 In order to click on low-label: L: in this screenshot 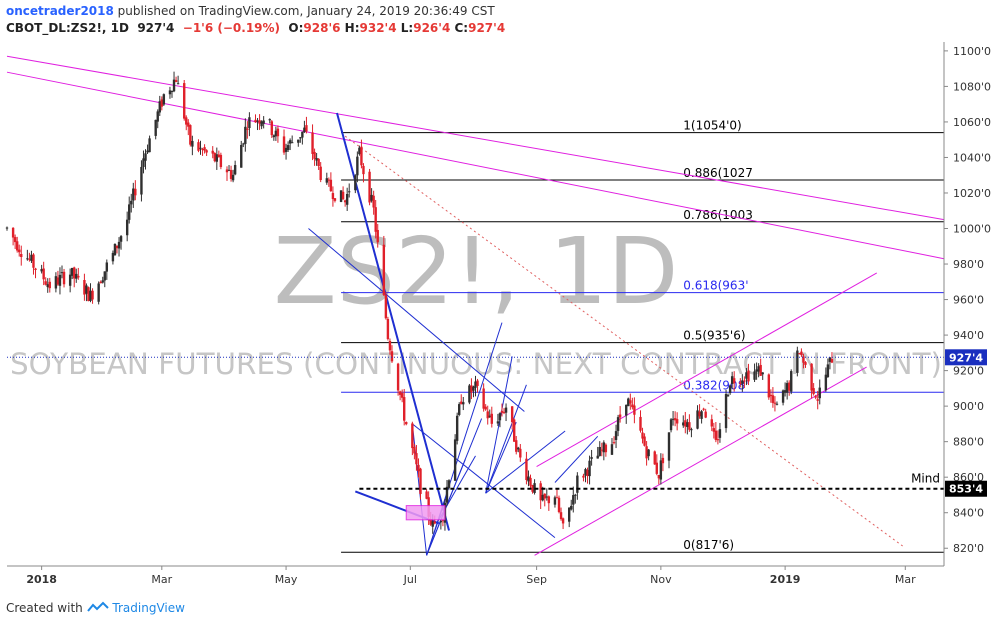, I will do `click(407, 28)`.